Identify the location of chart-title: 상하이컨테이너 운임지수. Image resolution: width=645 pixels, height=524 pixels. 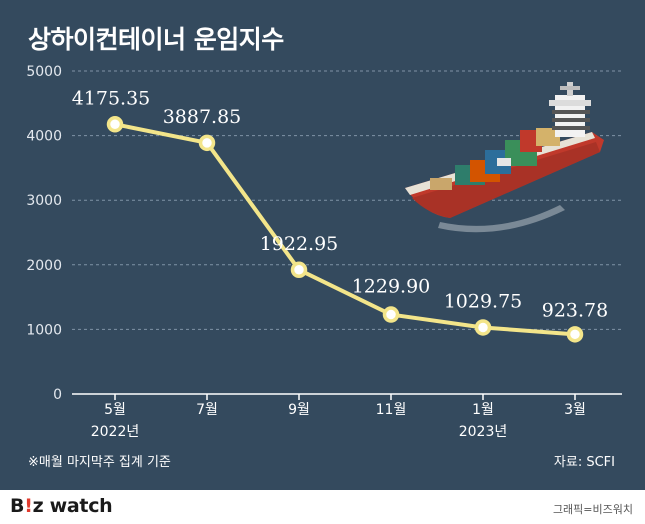
(156, 39).